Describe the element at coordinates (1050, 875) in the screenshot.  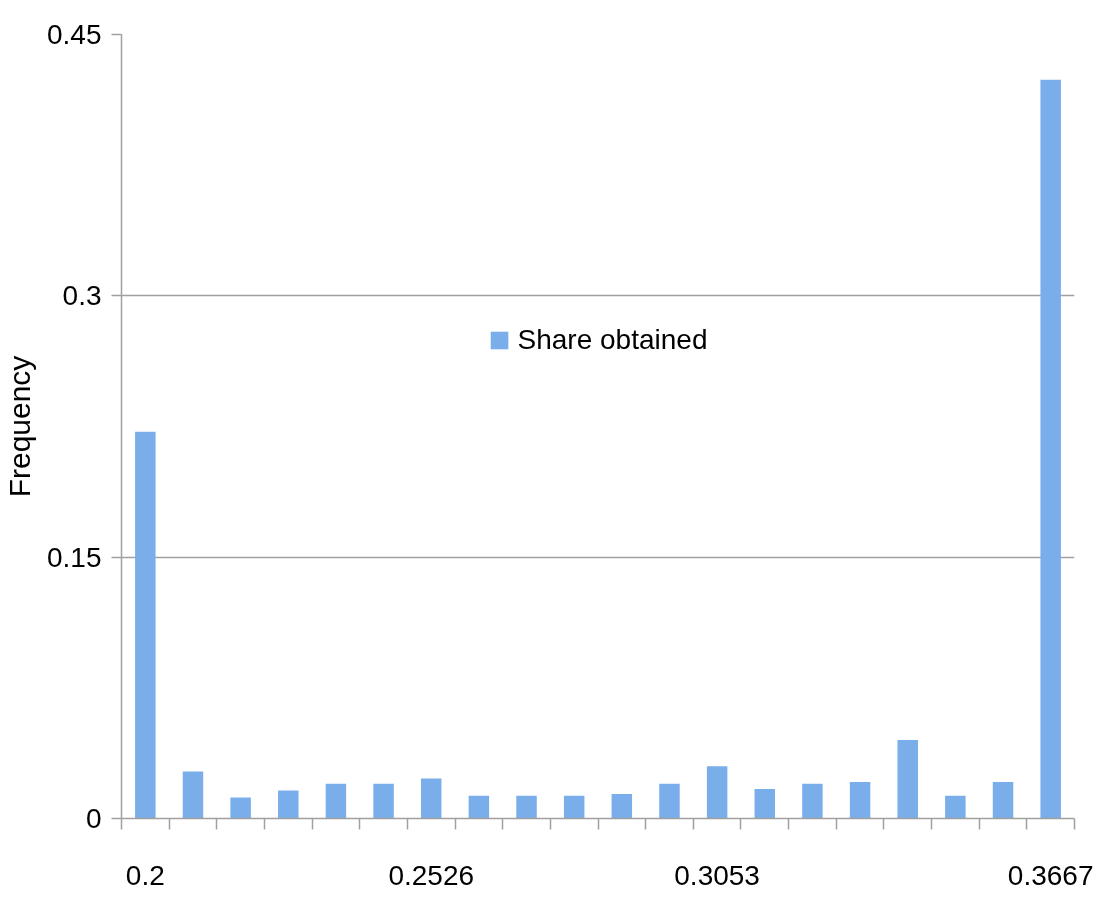
I see `x-tick-label: 0.3667` at that location.